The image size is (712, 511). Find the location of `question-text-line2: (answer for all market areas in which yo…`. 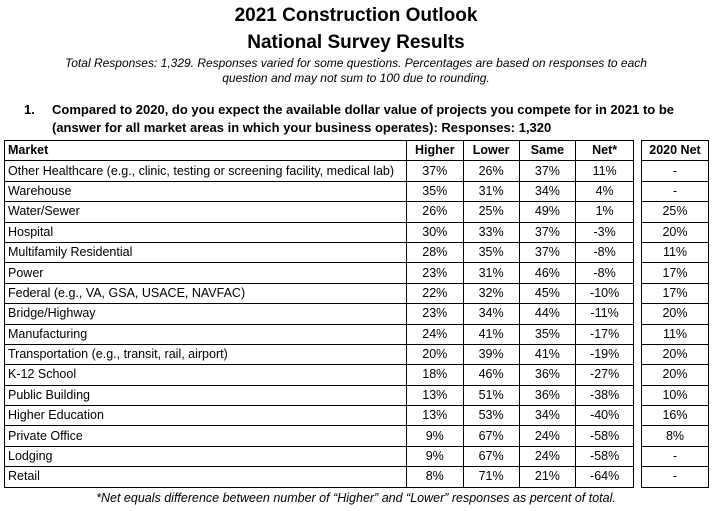

question-text-line2: (answer for all market areas in which yo… is located at coordinates (302, 127).